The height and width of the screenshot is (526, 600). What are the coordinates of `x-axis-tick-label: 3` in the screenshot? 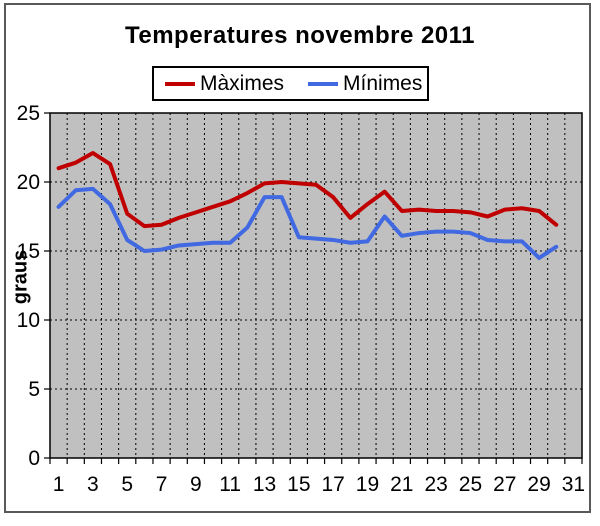 It's located at (93, 484).